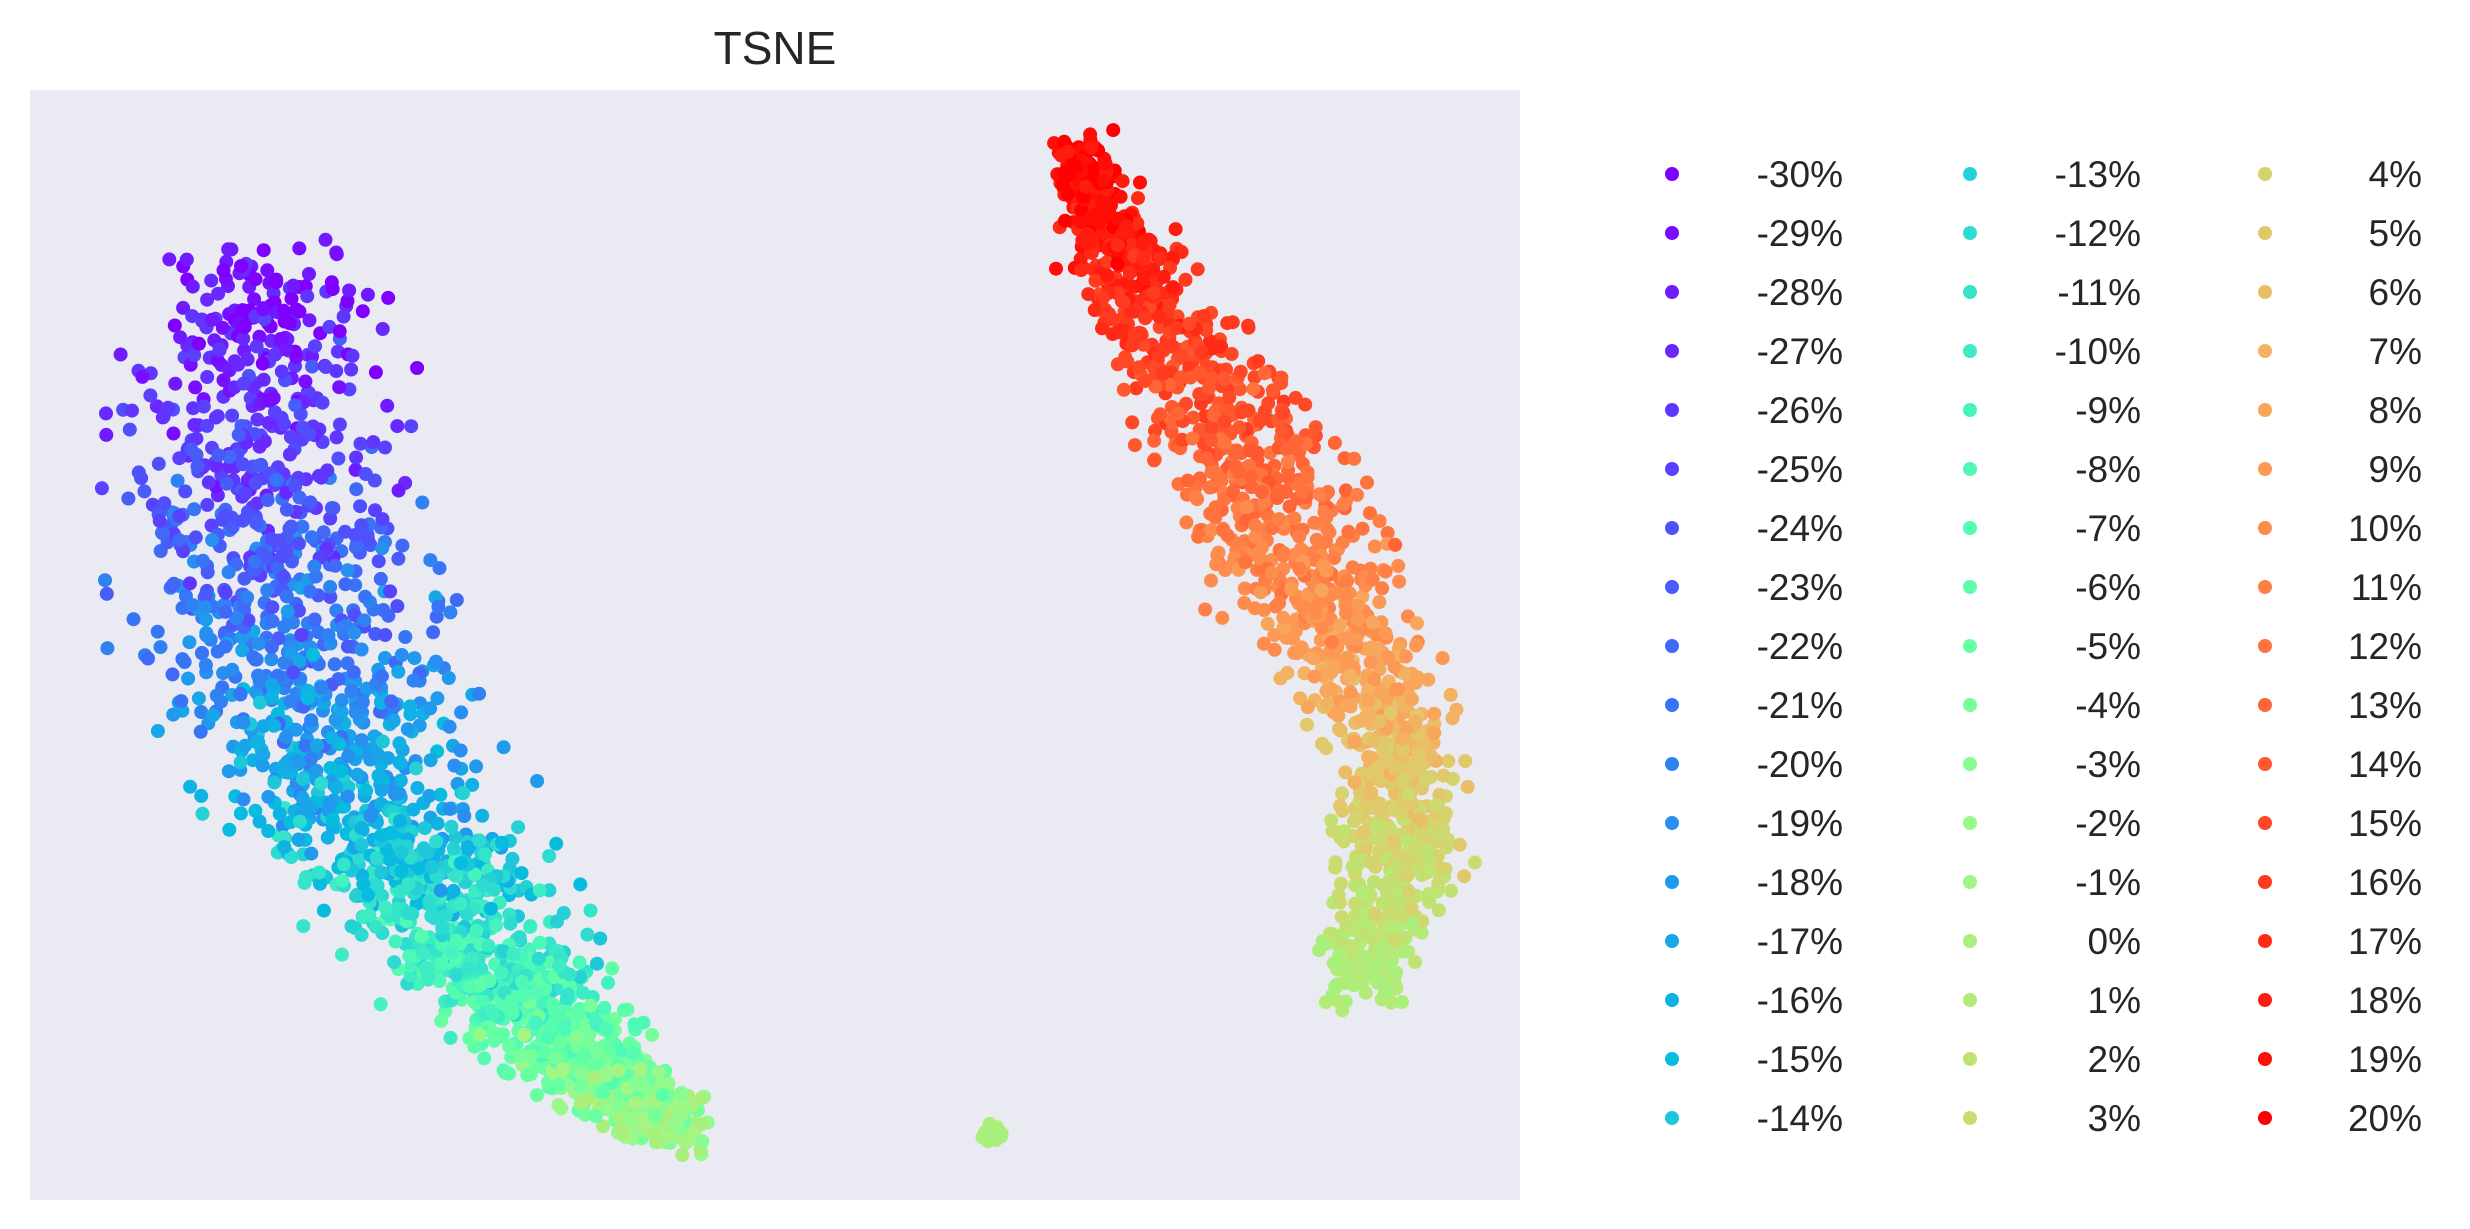  Describe the element at coordinates (2340, 469) in the screenshot. I see `legend-item: 9%` at that location.